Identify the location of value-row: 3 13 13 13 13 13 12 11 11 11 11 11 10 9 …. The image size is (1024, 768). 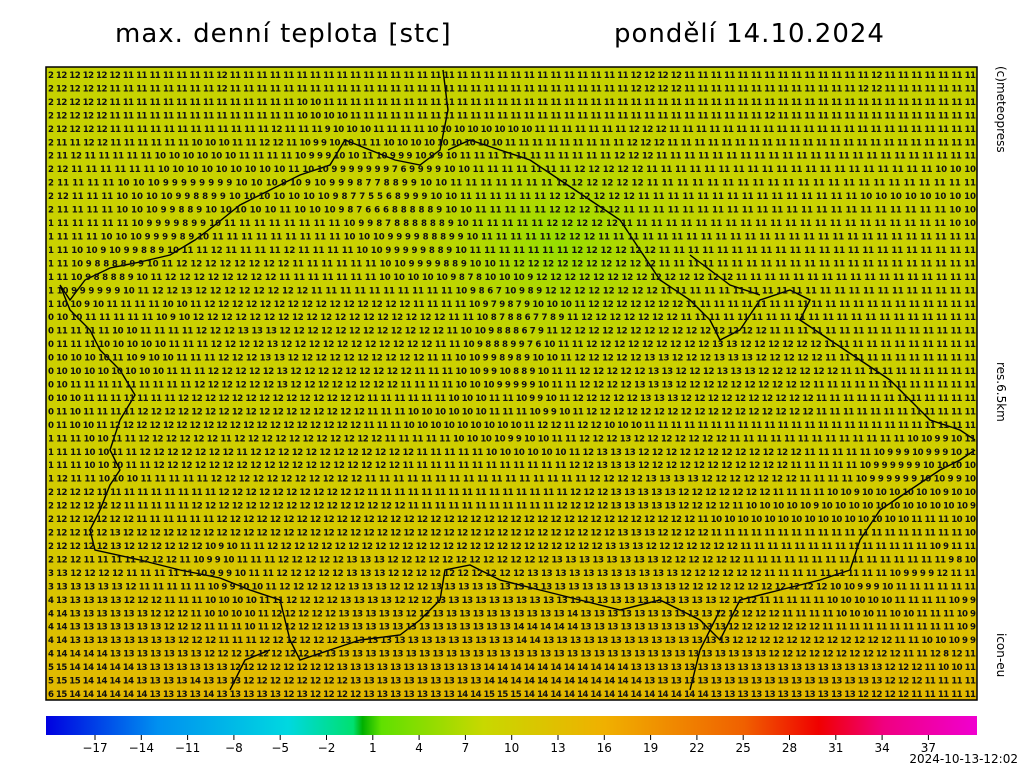
(512, 587).